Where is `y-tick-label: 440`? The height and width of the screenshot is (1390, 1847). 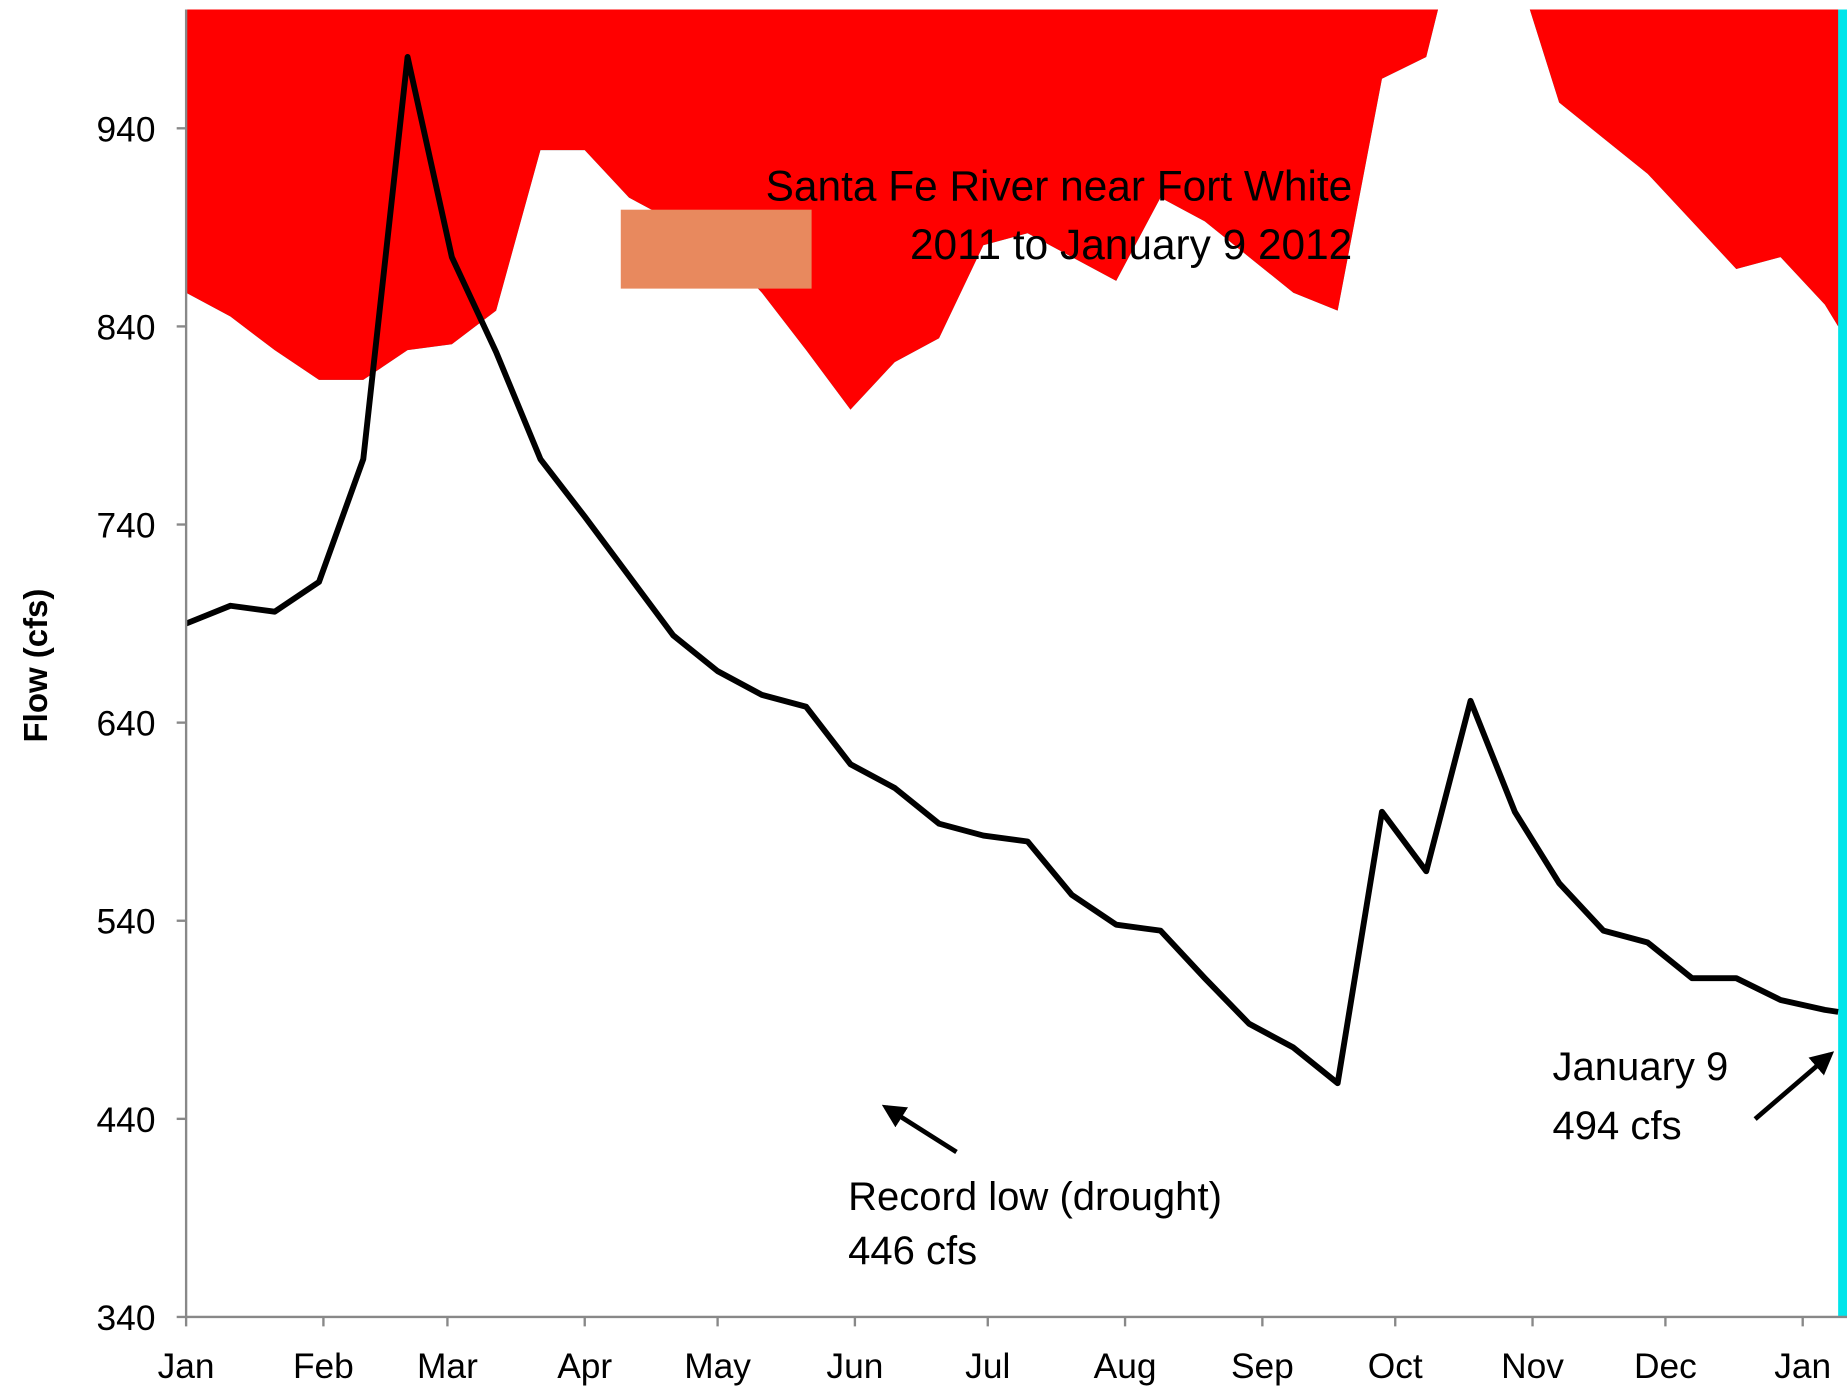 y-tick-label: 440 is located at coordinates (126, 1120).